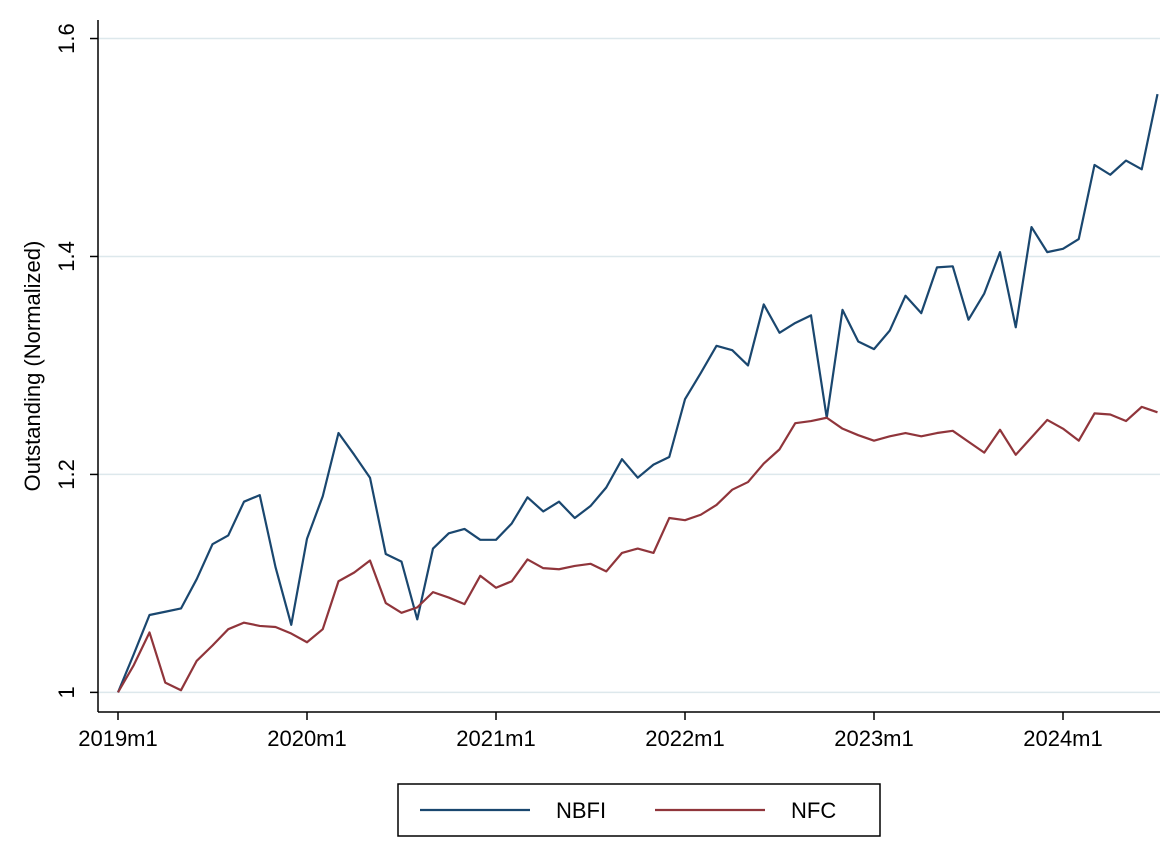 The width and height of the screenshot is (1164, 842). I want to click on legend-label: NBFI, so click(581, 810).